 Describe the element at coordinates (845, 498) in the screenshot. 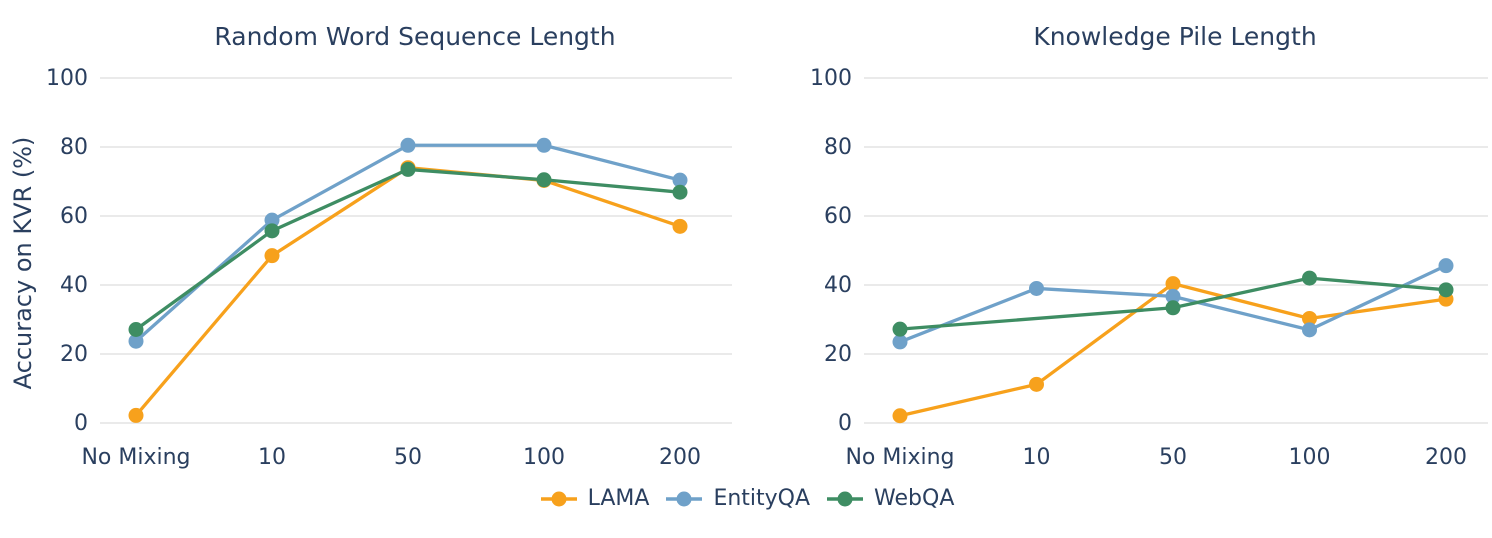

I see `webqa-marker-icon` at that location.